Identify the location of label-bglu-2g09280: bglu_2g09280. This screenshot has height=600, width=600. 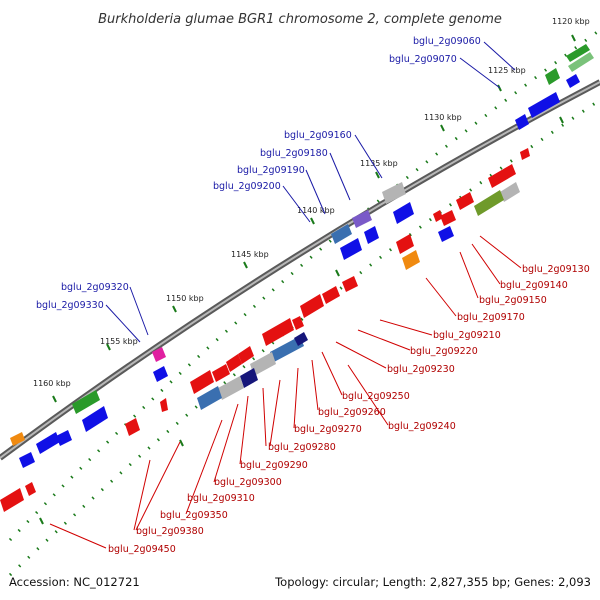
(302, 447).